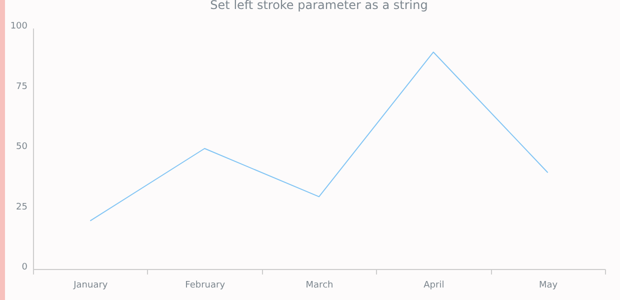 Image resolution: width=620 pixels, height=300 pixels. I want to click on y-tick-label: 100, so click(19, 27).